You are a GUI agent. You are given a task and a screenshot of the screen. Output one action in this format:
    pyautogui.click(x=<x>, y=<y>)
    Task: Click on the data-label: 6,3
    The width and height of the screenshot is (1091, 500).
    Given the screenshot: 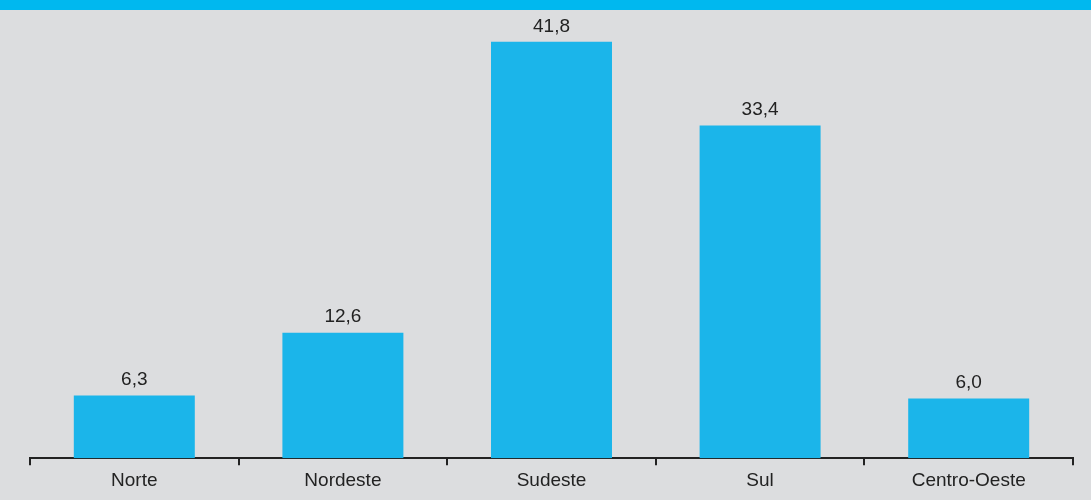 What is the action you would take?
    pyautogui.click(x=134, y=379)
    